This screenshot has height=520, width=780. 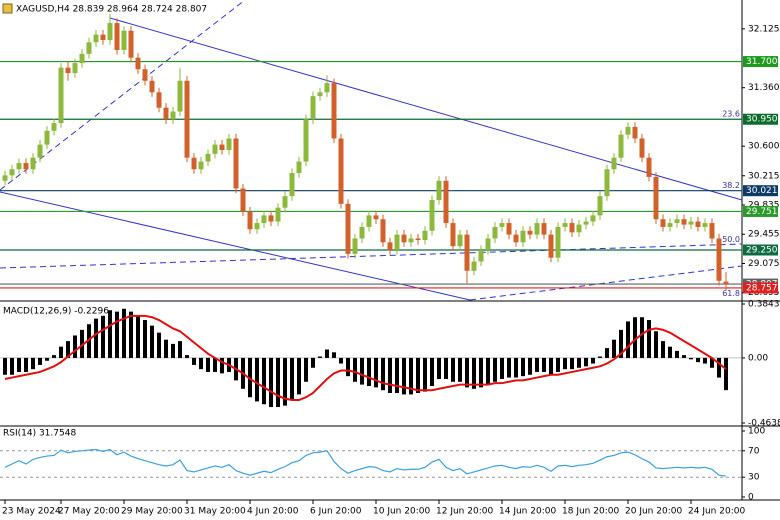 I want to click on x-tick-label: 27 May 20:00, so click(x=89, y=512).